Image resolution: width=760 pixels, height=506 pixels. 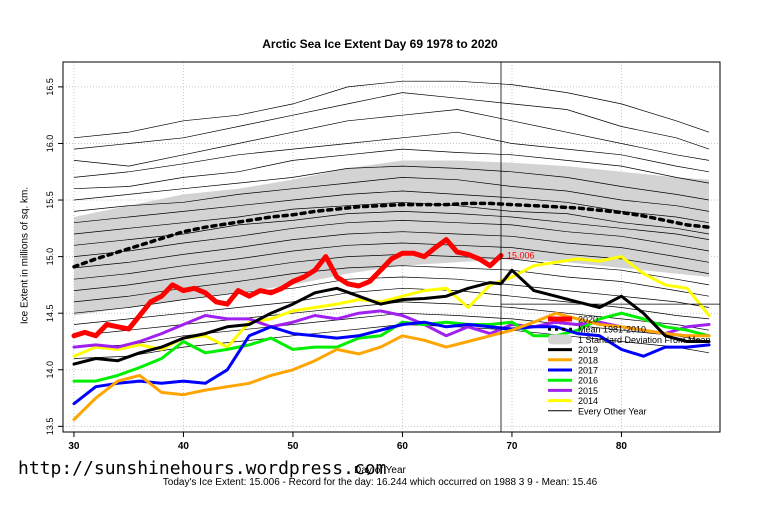 I want to click on watermark-url: http://sunshinehours.wordpress.com, so click(x=202, y=468).